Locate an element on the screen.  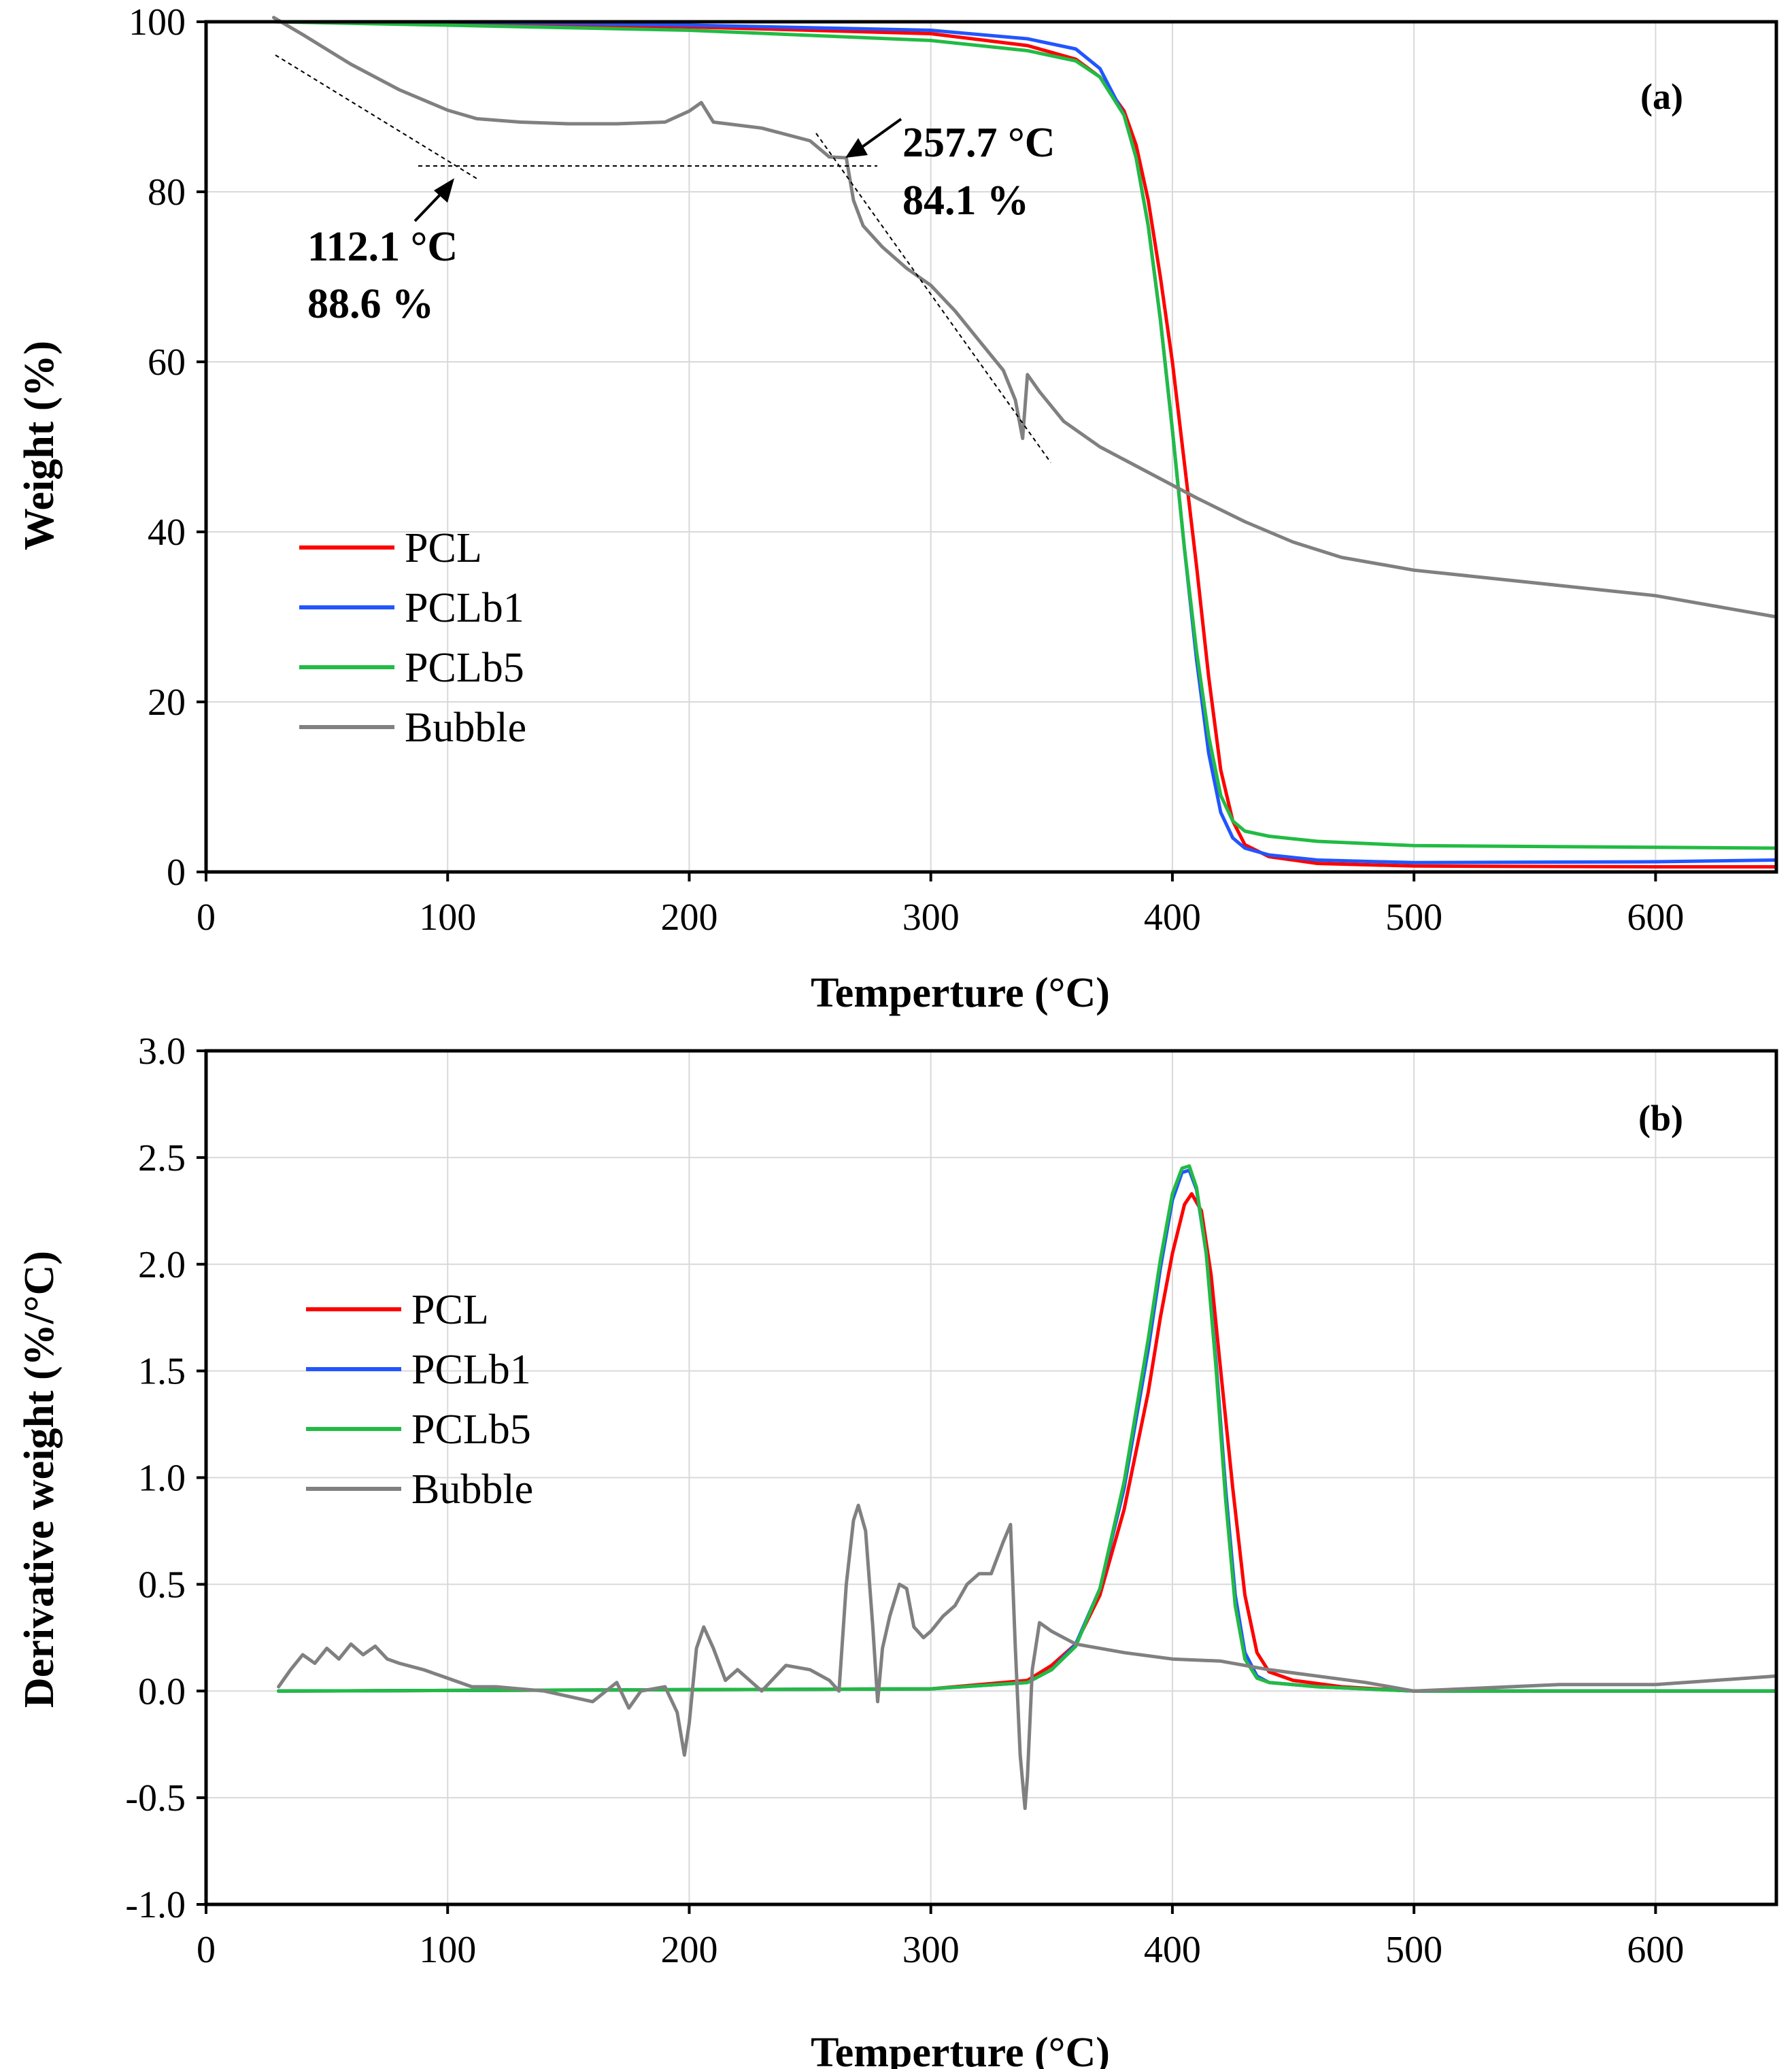
chart-a-annotation-lines is located at coordinates (663, 258).